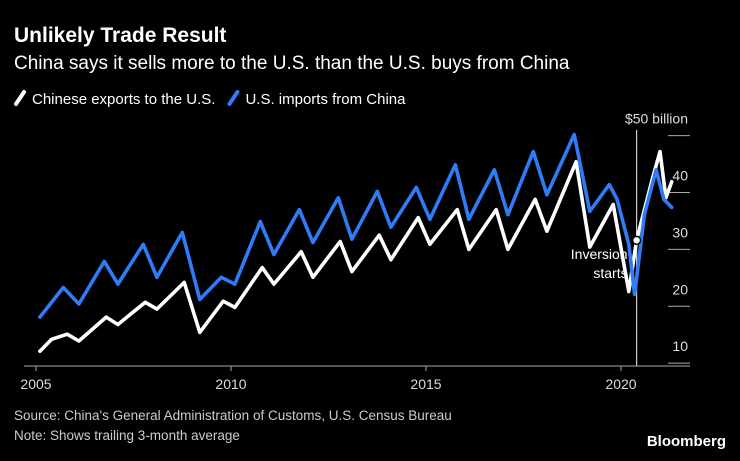  What do you see at coordinates (680, 176) in the screenshot?
I see `y-tick-label: 40` at bounding box center [680, 176].